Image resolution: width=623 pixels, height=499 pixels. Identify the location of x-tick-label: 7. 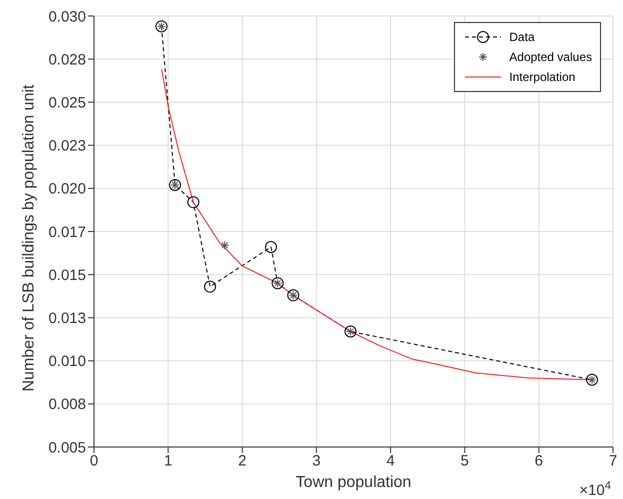
(613, 461).